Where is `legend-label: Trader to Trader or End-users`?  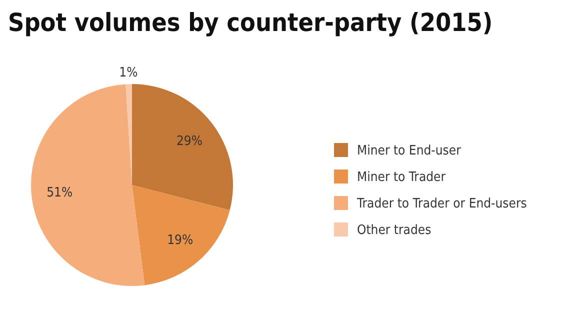 legend-label: Trader to Trader or End-users is located at coordinates (441, 204).